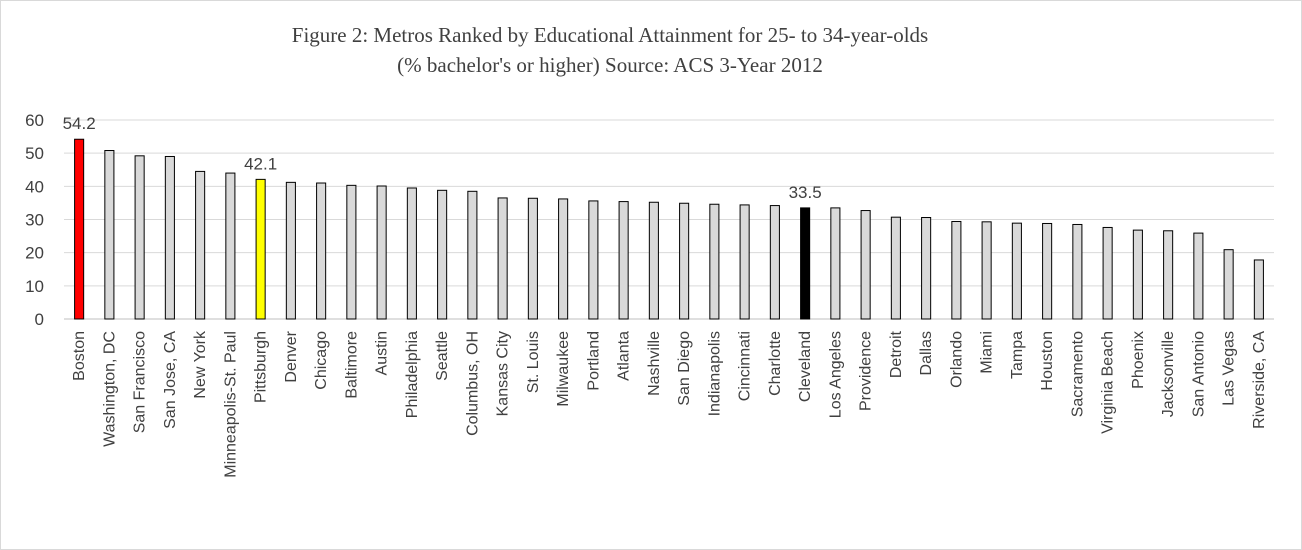 This screenshot has width=1302, height=550. Describe the element at coordinates (1228, 284) in the screenshot. I see `bar-las-vegas` at that location.